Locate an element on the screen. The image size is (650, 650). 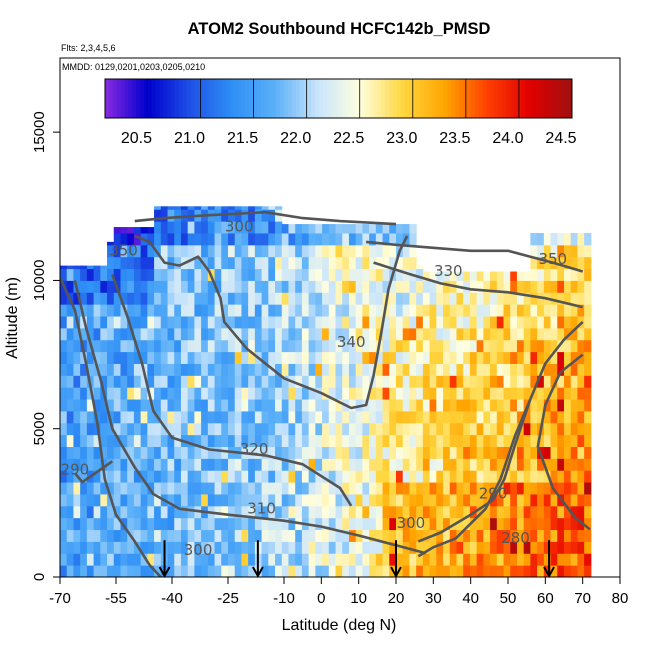
colorbar-tick-label: 22.0 is located at coordinates (295, 138).